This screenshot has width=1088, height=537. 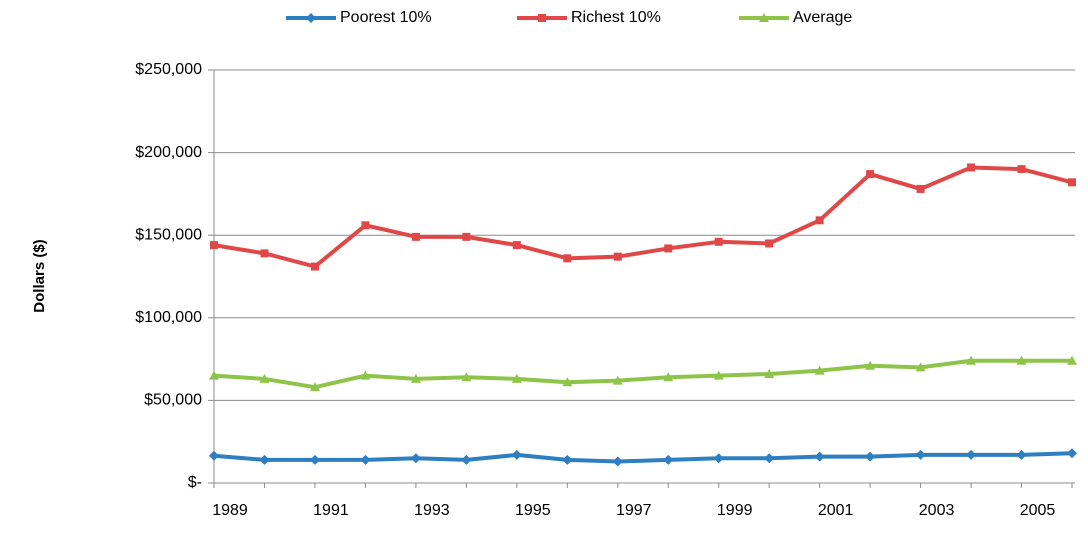 What do you see at coordinates (331, 510) in the screenshot?
I see `x-tick-label: 1991` at bounding box center [331, 510].